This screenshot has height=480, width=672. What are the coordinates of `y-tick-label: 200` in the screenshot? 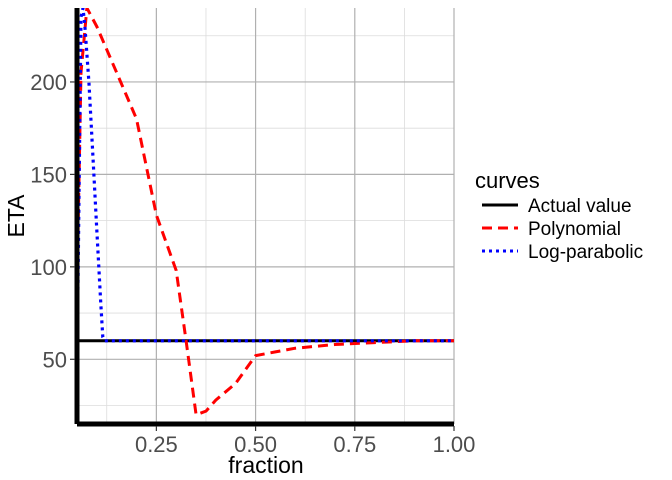 It's located at (48, 82).